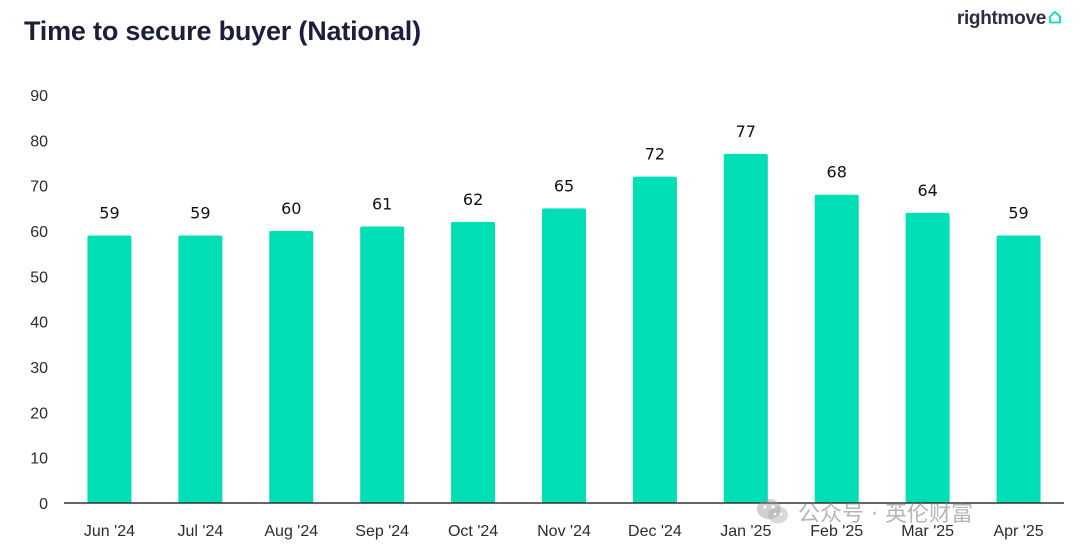 The height and width of the screenshot is (554, 1080). What do you see at coordinates (291, 531) in the screenshot?
I see `x-tick-label: Aug '24` at bounding box center [291, 531].